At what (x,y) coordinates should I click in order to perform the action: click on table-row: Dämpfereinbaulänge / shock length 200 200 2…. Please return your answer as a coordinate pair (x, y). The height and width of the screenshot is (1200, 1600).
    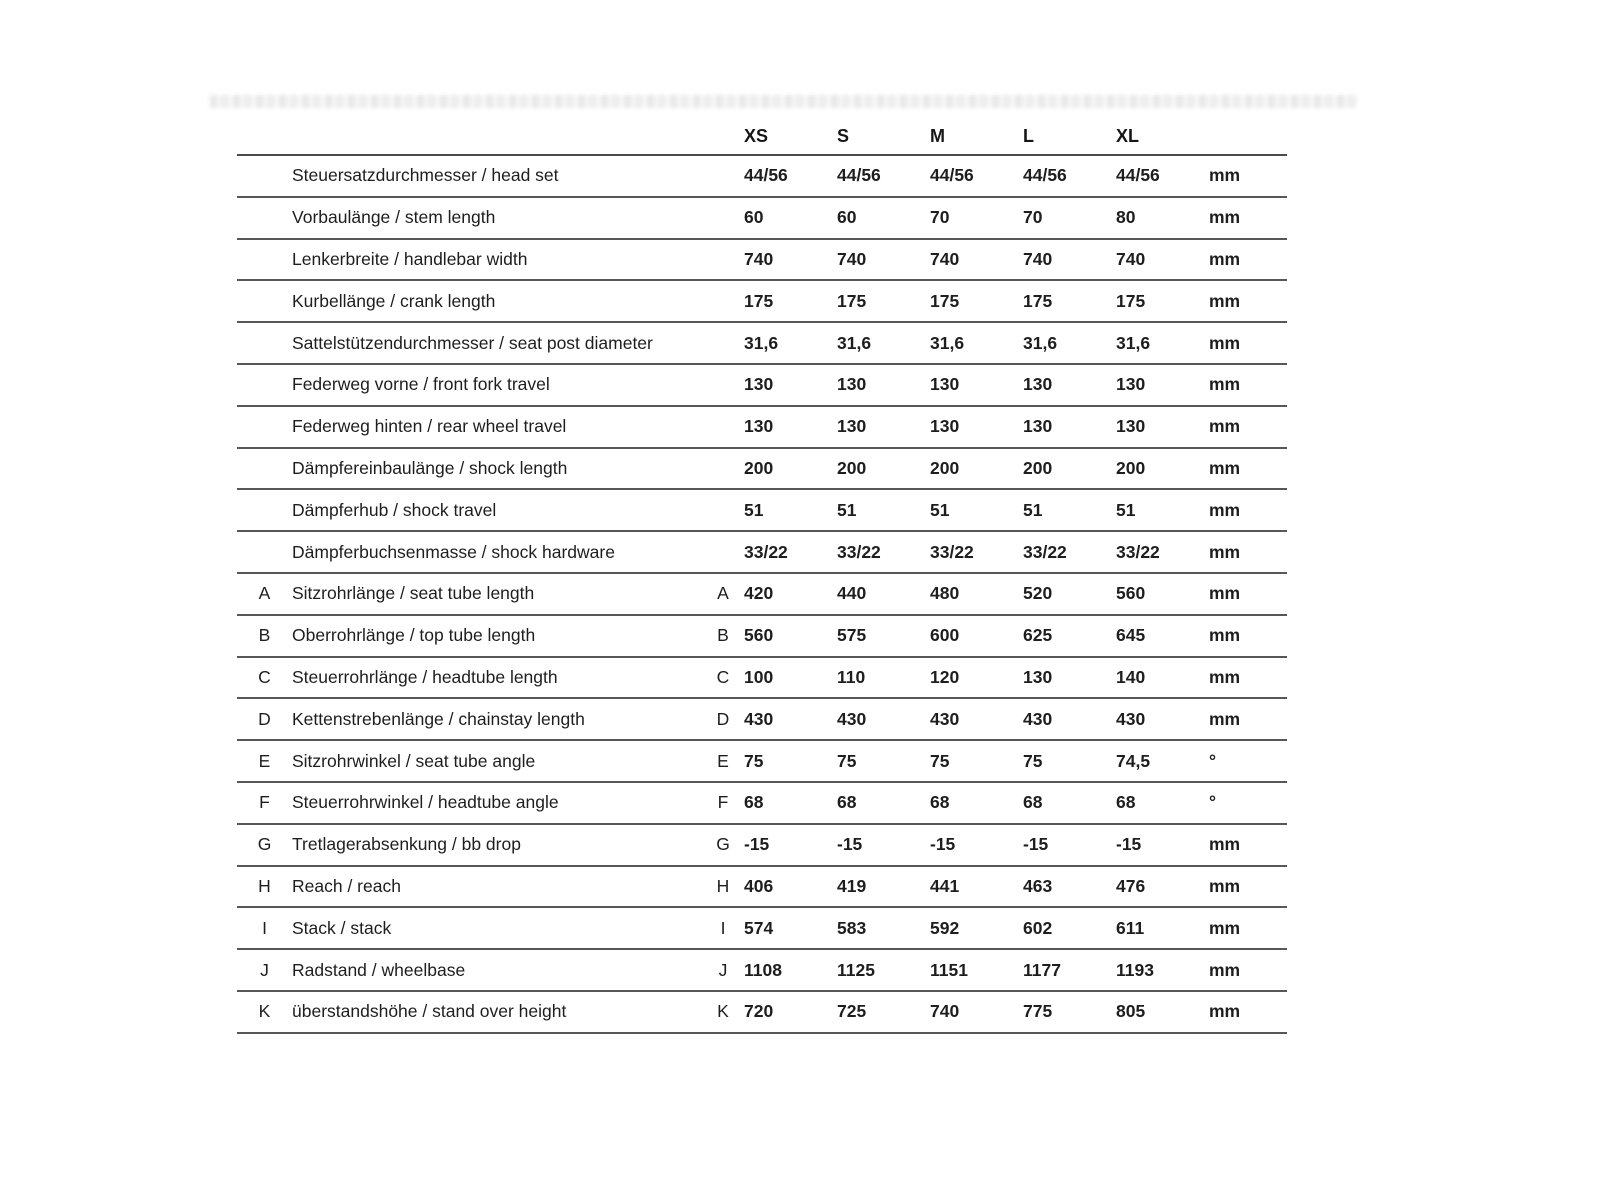
    Looking at the image, I should click on (762, 469).